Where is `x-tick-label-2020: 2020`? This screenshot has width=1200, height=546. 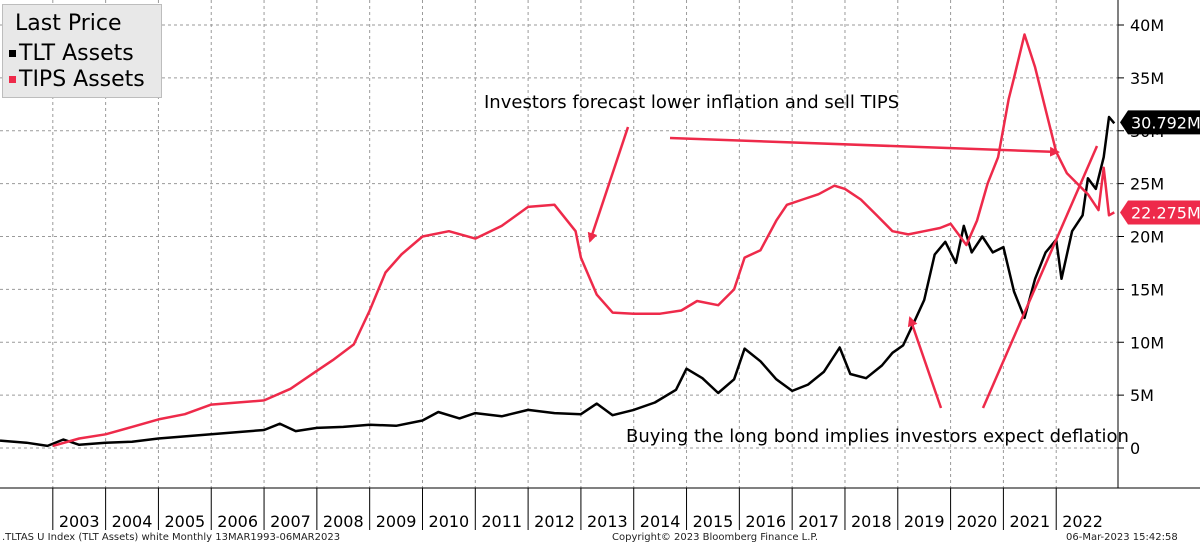 x-tick-label-2020: 2020 is located at coordinates (977, 521).